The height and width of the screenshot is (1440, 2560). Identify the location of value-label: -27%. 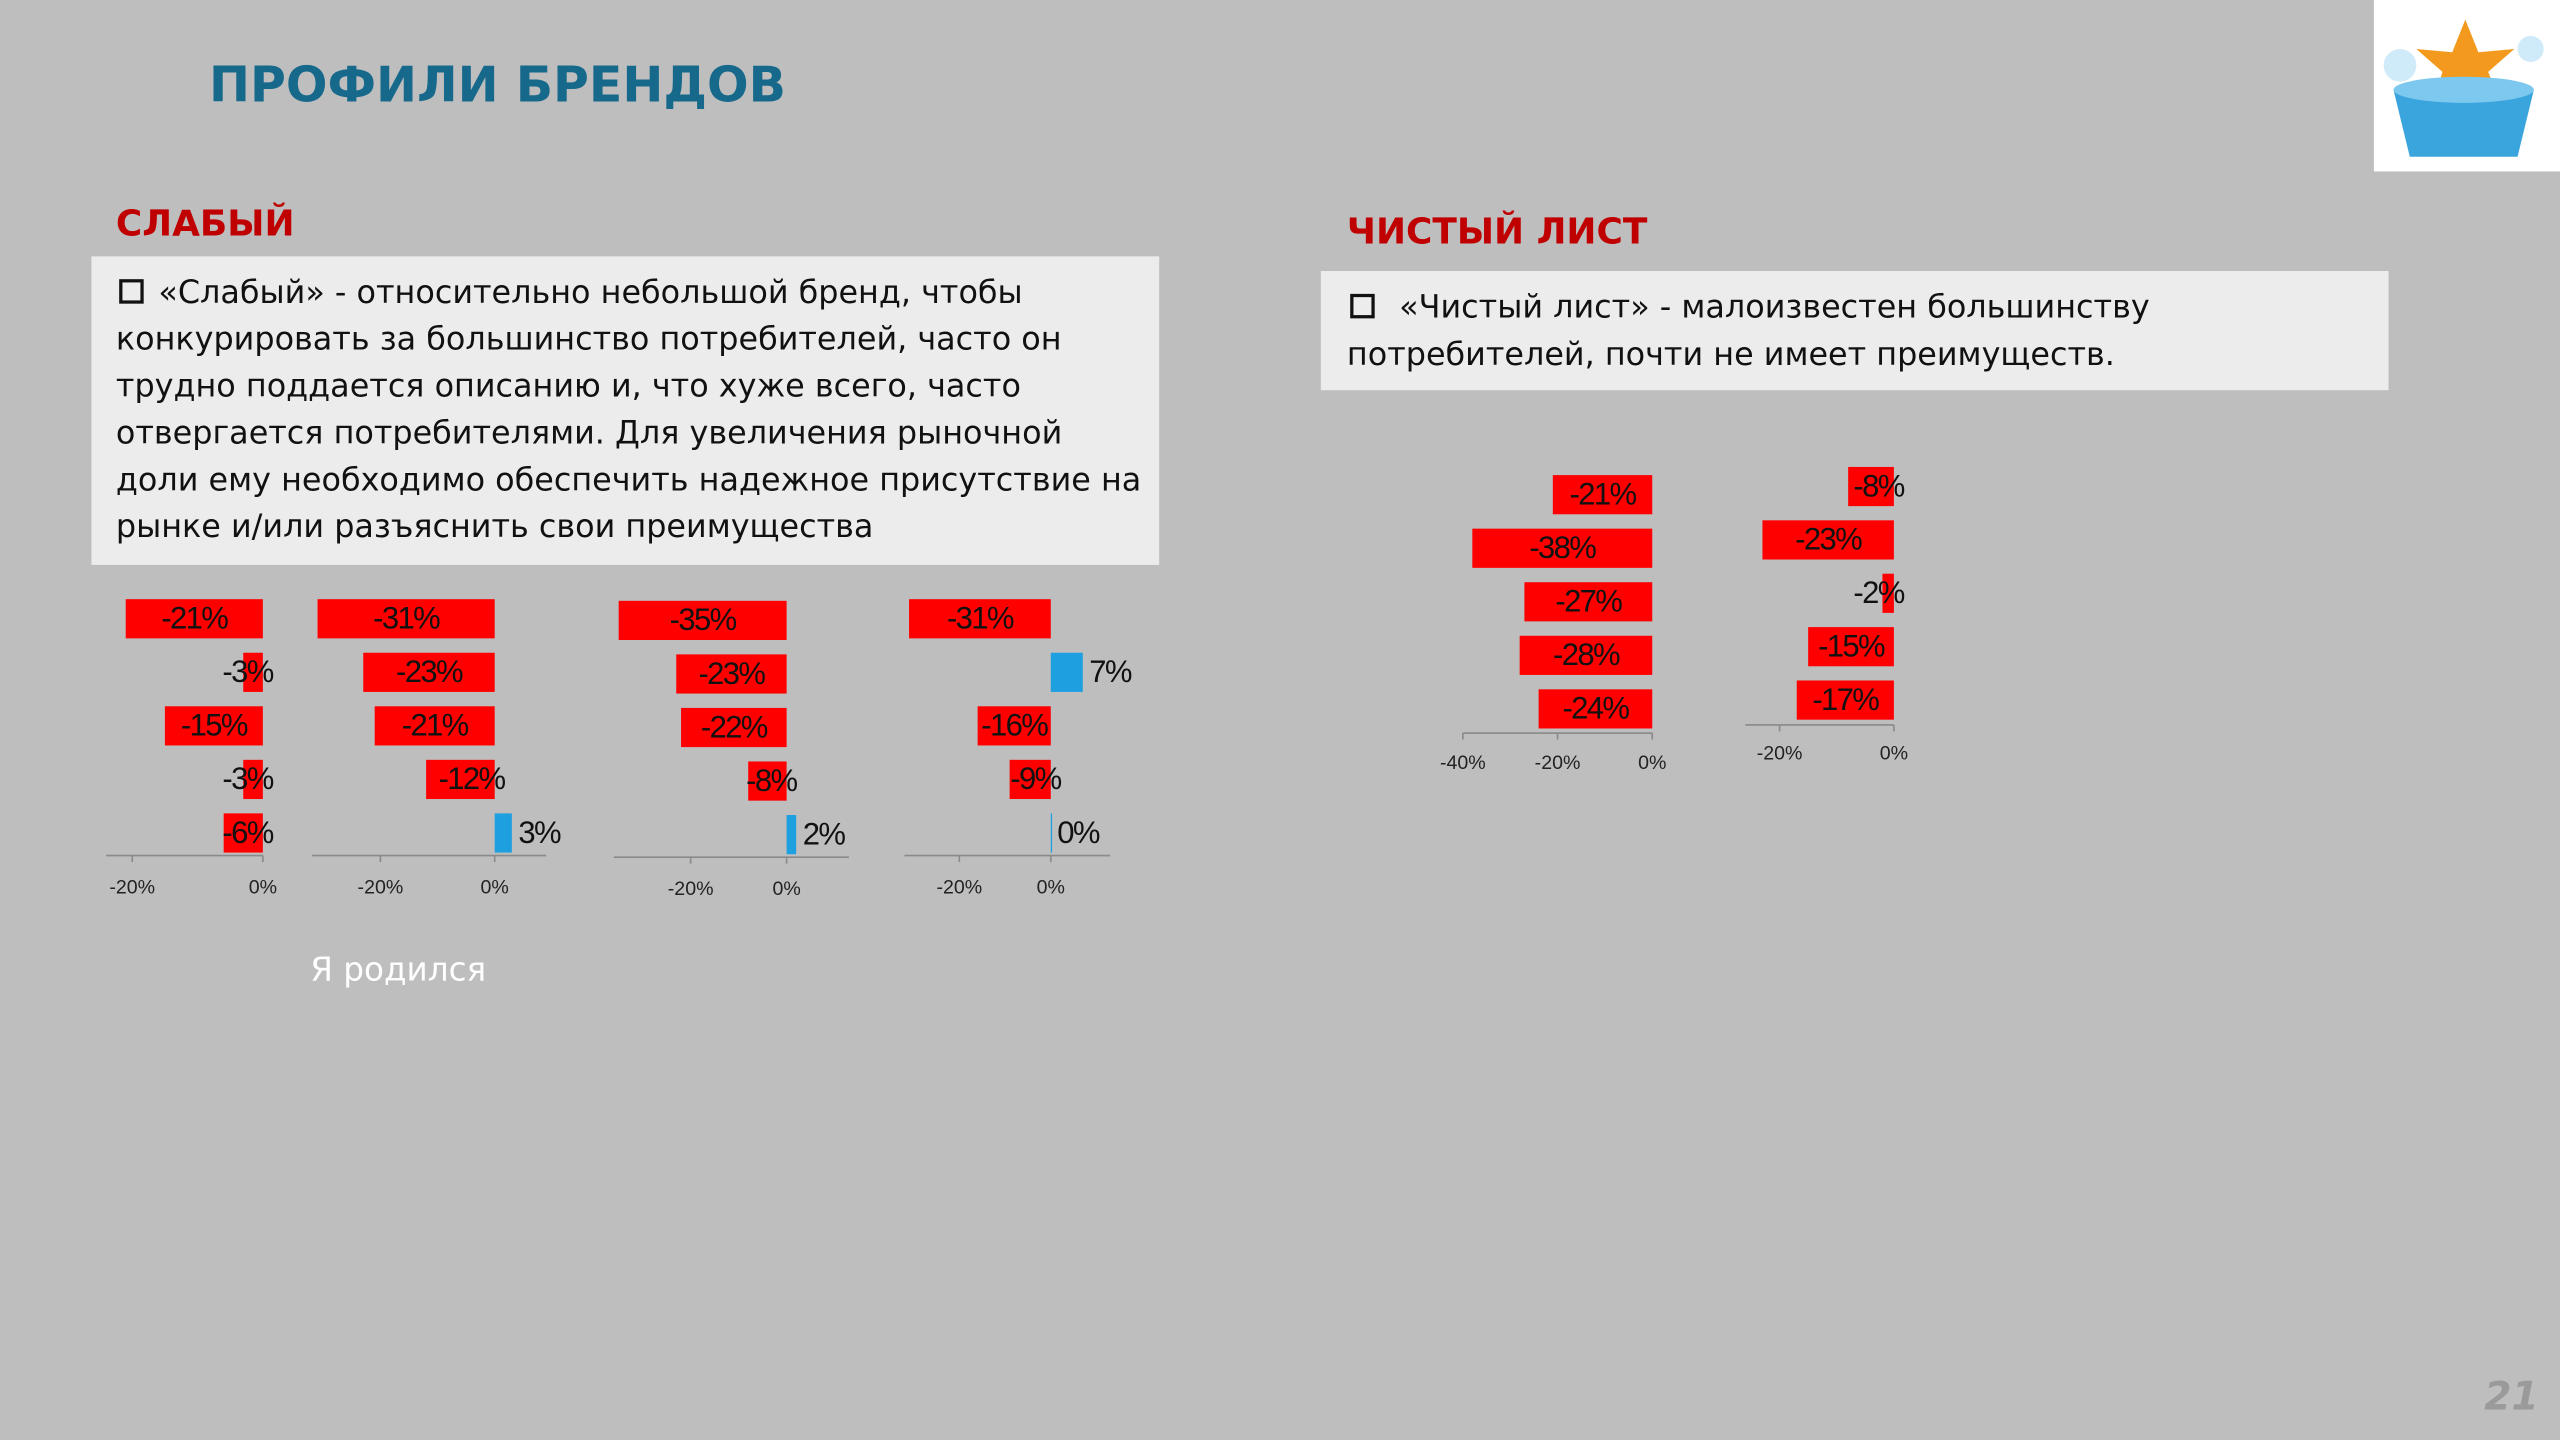
(1588, 601).